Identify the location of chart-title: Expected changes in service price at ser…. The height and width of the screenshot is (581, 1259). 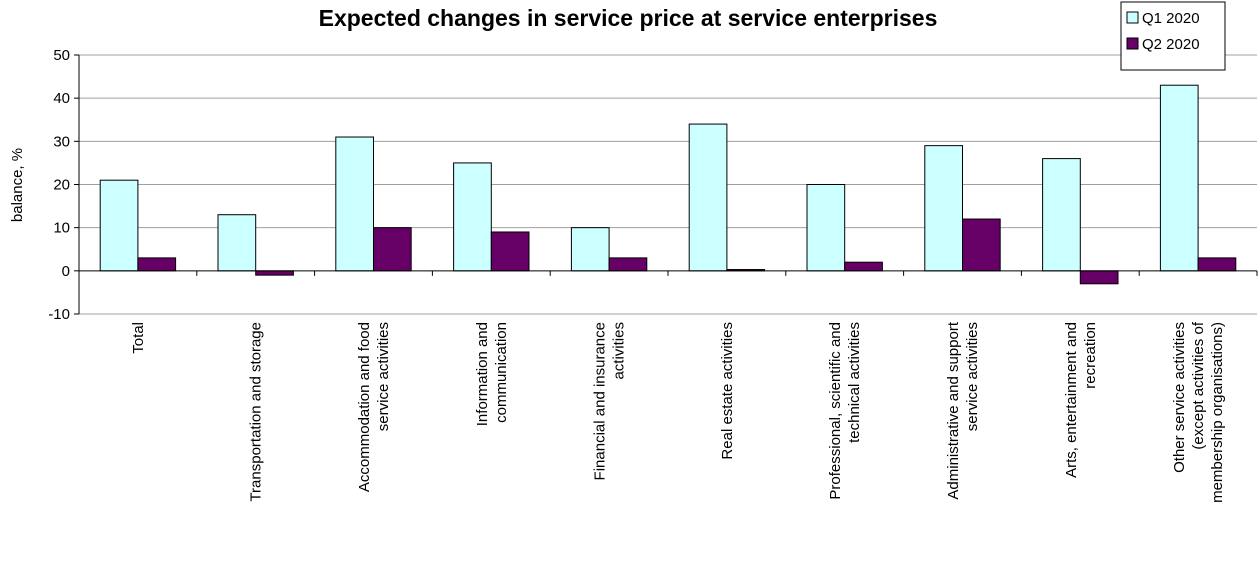
(628, 18).